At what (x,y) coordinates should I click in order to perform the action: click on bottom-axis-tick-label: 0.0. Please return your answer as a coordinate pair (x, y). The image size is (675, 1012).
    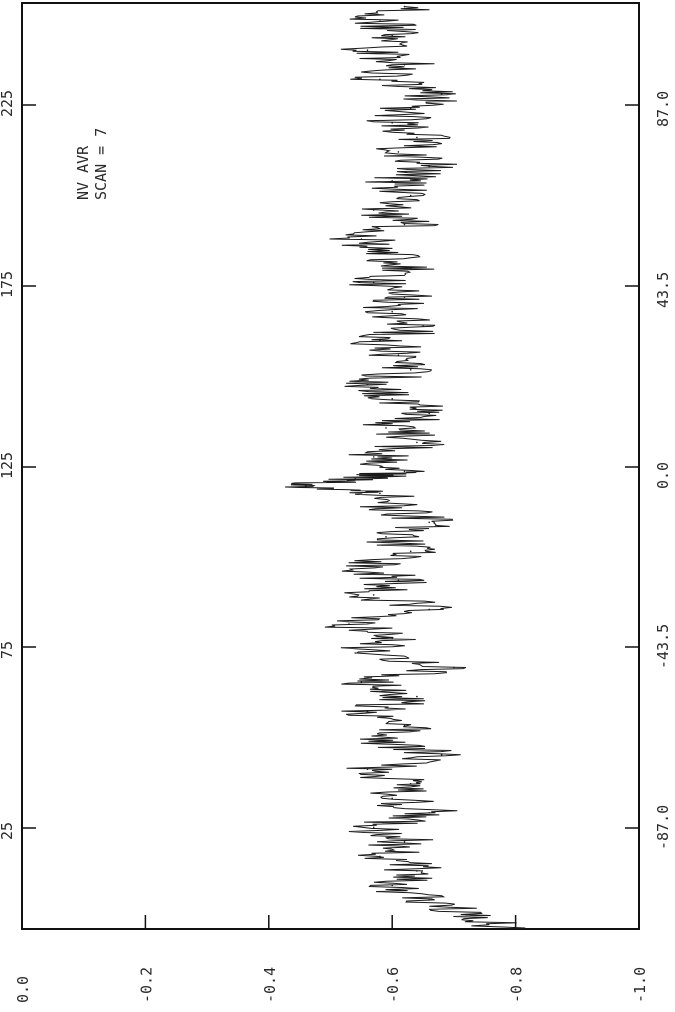
    Looking at the image, I should click on (663, 475).